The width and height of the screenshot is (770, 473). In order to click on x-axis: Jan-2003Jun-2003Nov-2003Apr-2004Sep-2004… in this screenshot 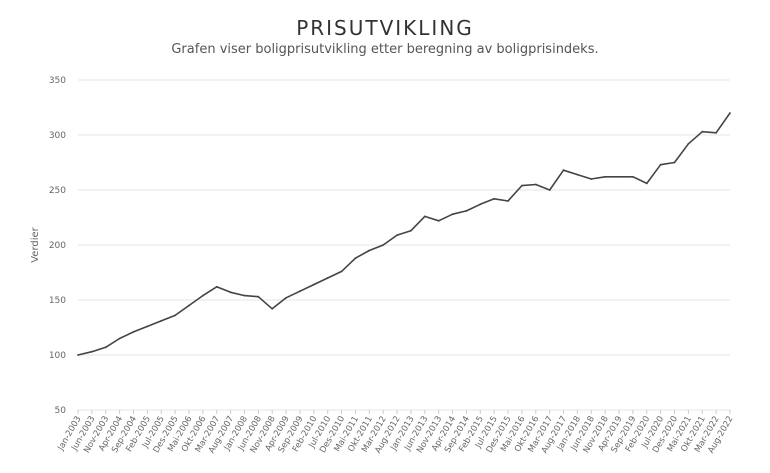, I will do `click(396, 432)`.